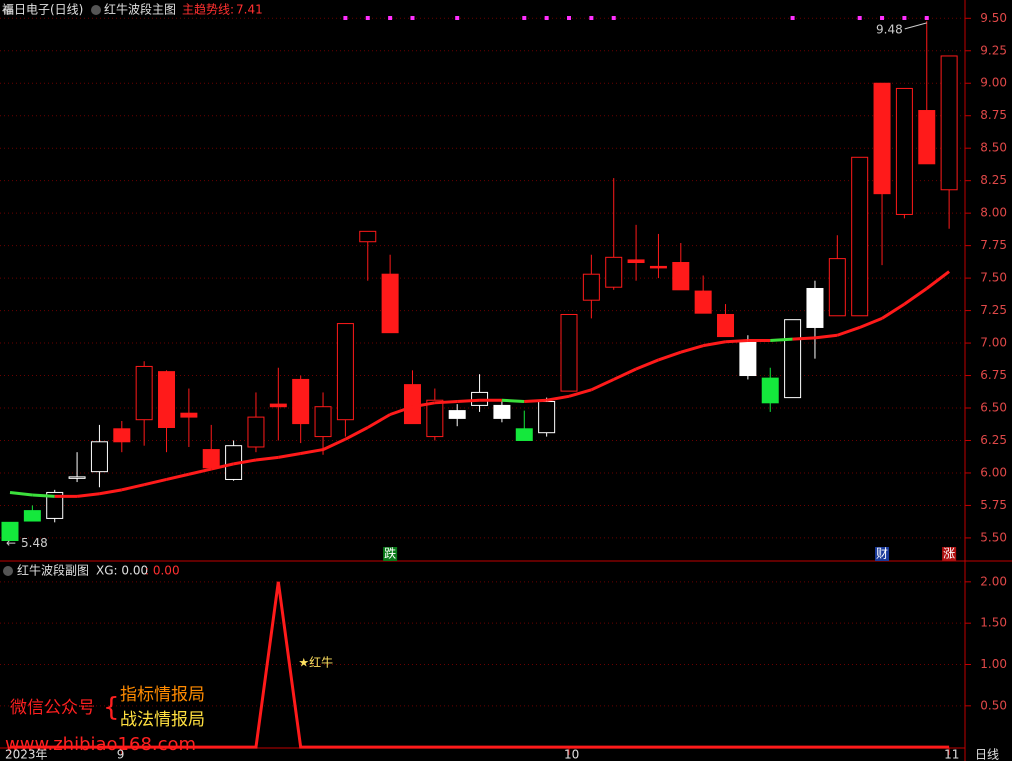 The image size is (1012, 761). I want to click on y-tick-label: 9.50, so click(993, 18).